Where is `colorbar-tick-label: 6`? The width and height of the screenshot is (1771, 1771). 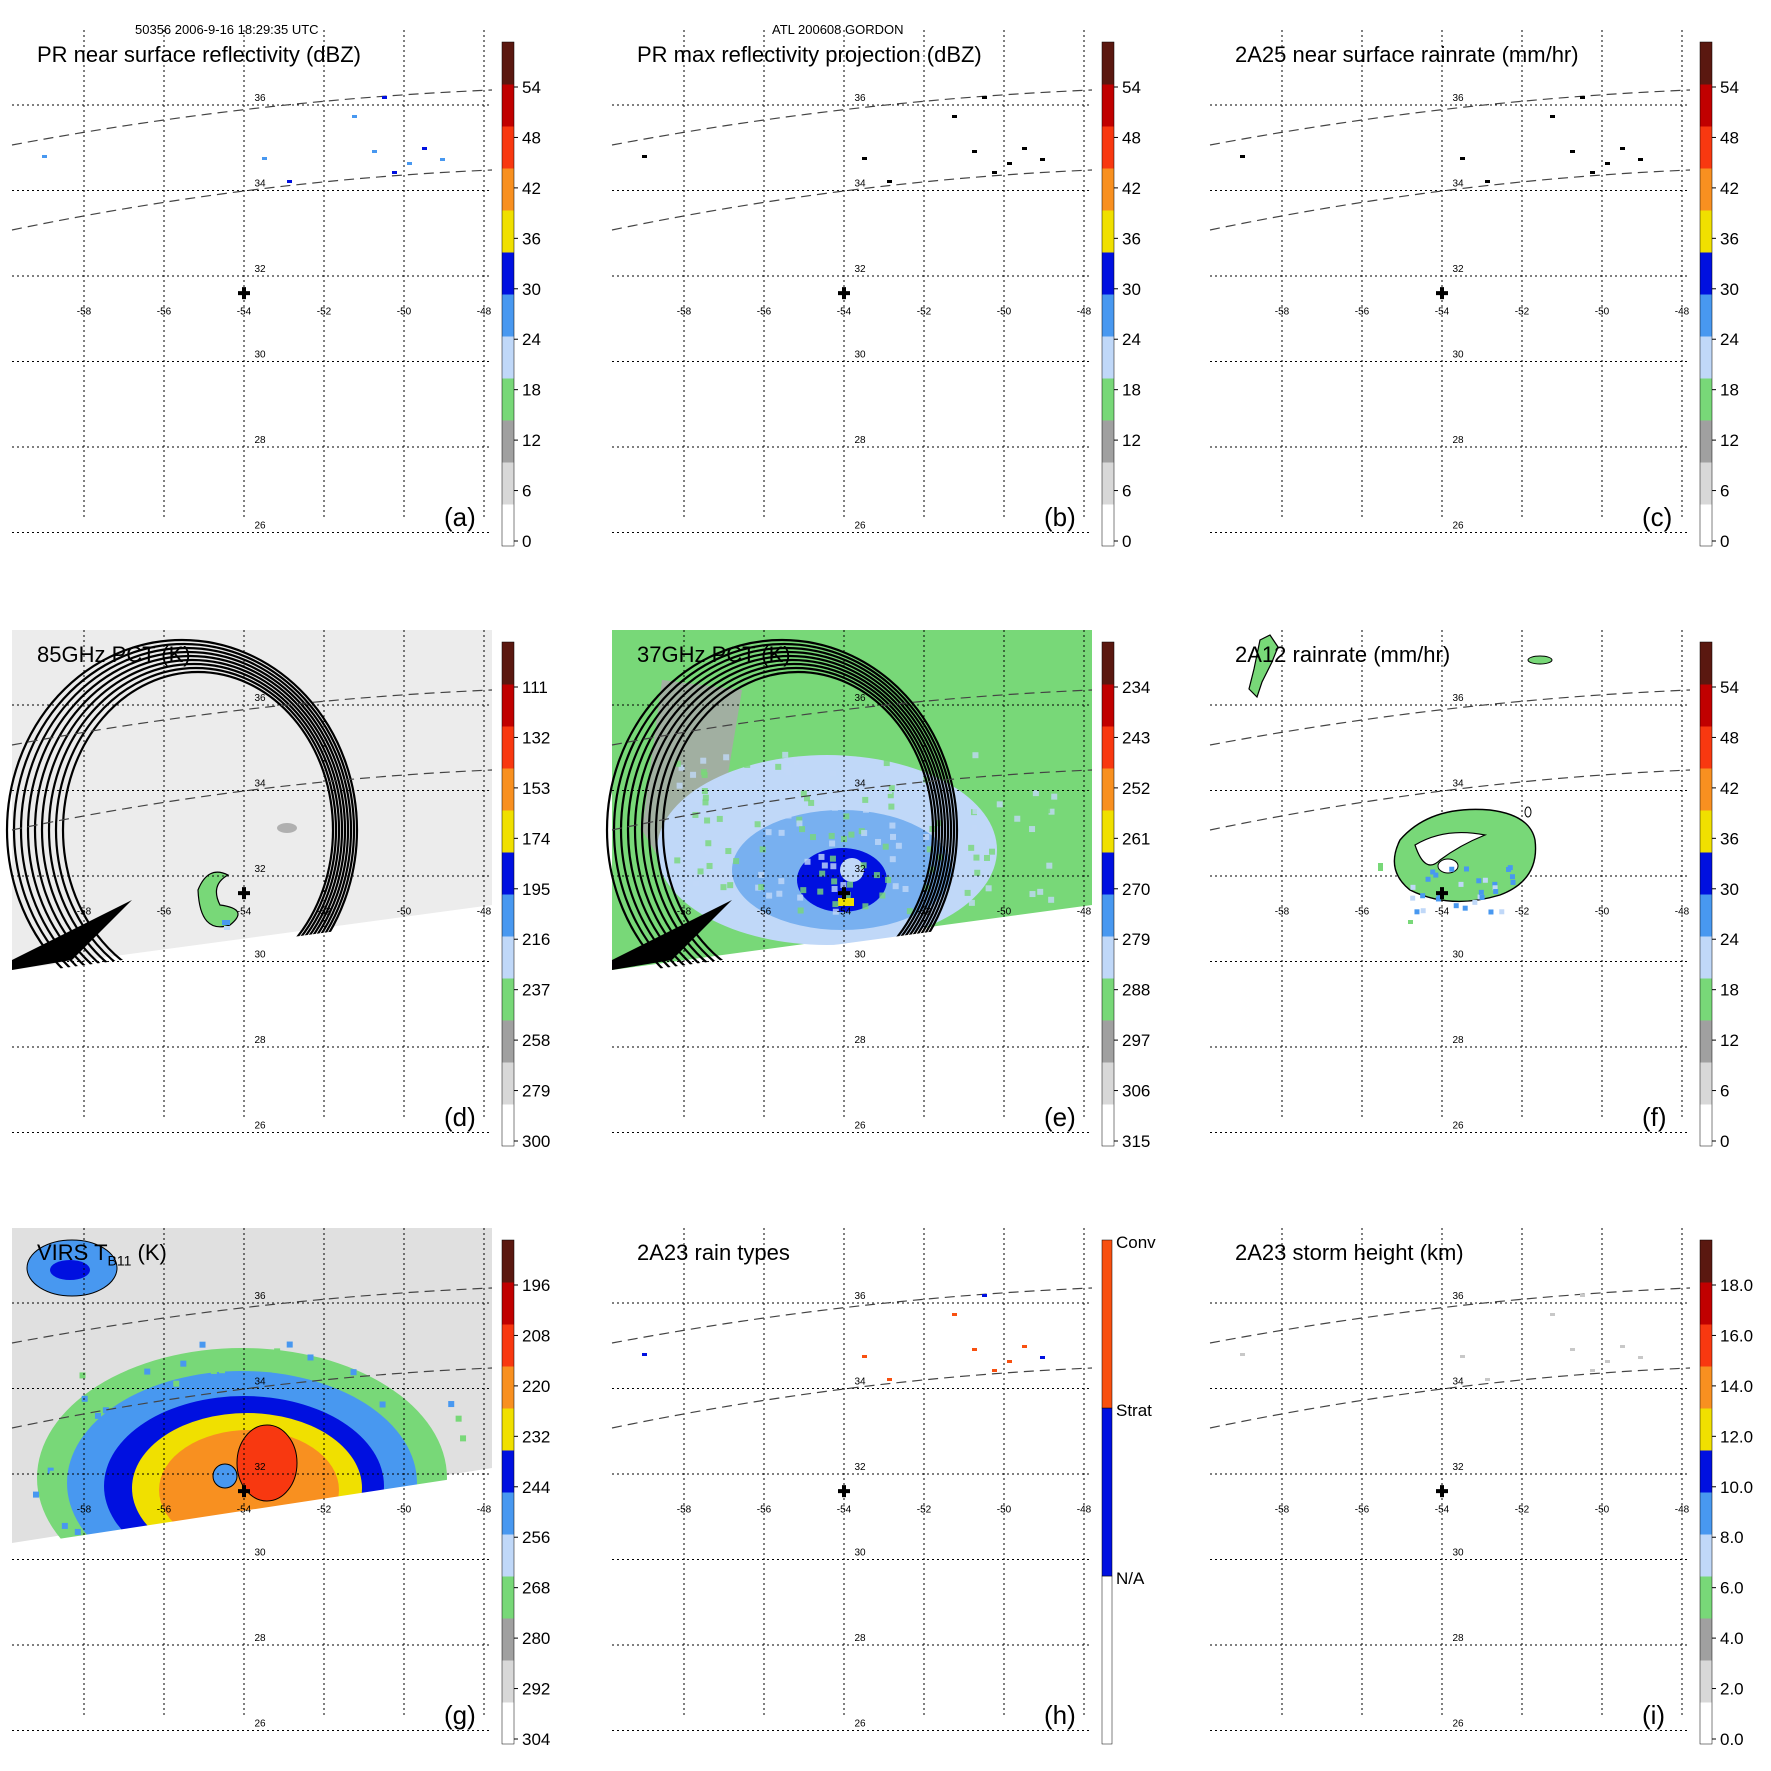
colorbar-tick-label: 6 is located at coordinates (1724, 1091).